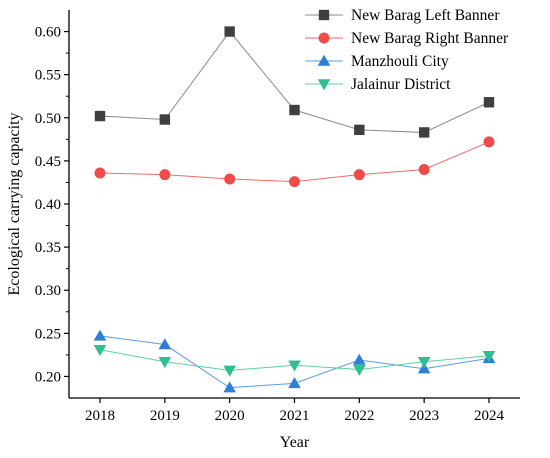  I want to click on legend-item: New Barag Left Banner, so click(402, 15).